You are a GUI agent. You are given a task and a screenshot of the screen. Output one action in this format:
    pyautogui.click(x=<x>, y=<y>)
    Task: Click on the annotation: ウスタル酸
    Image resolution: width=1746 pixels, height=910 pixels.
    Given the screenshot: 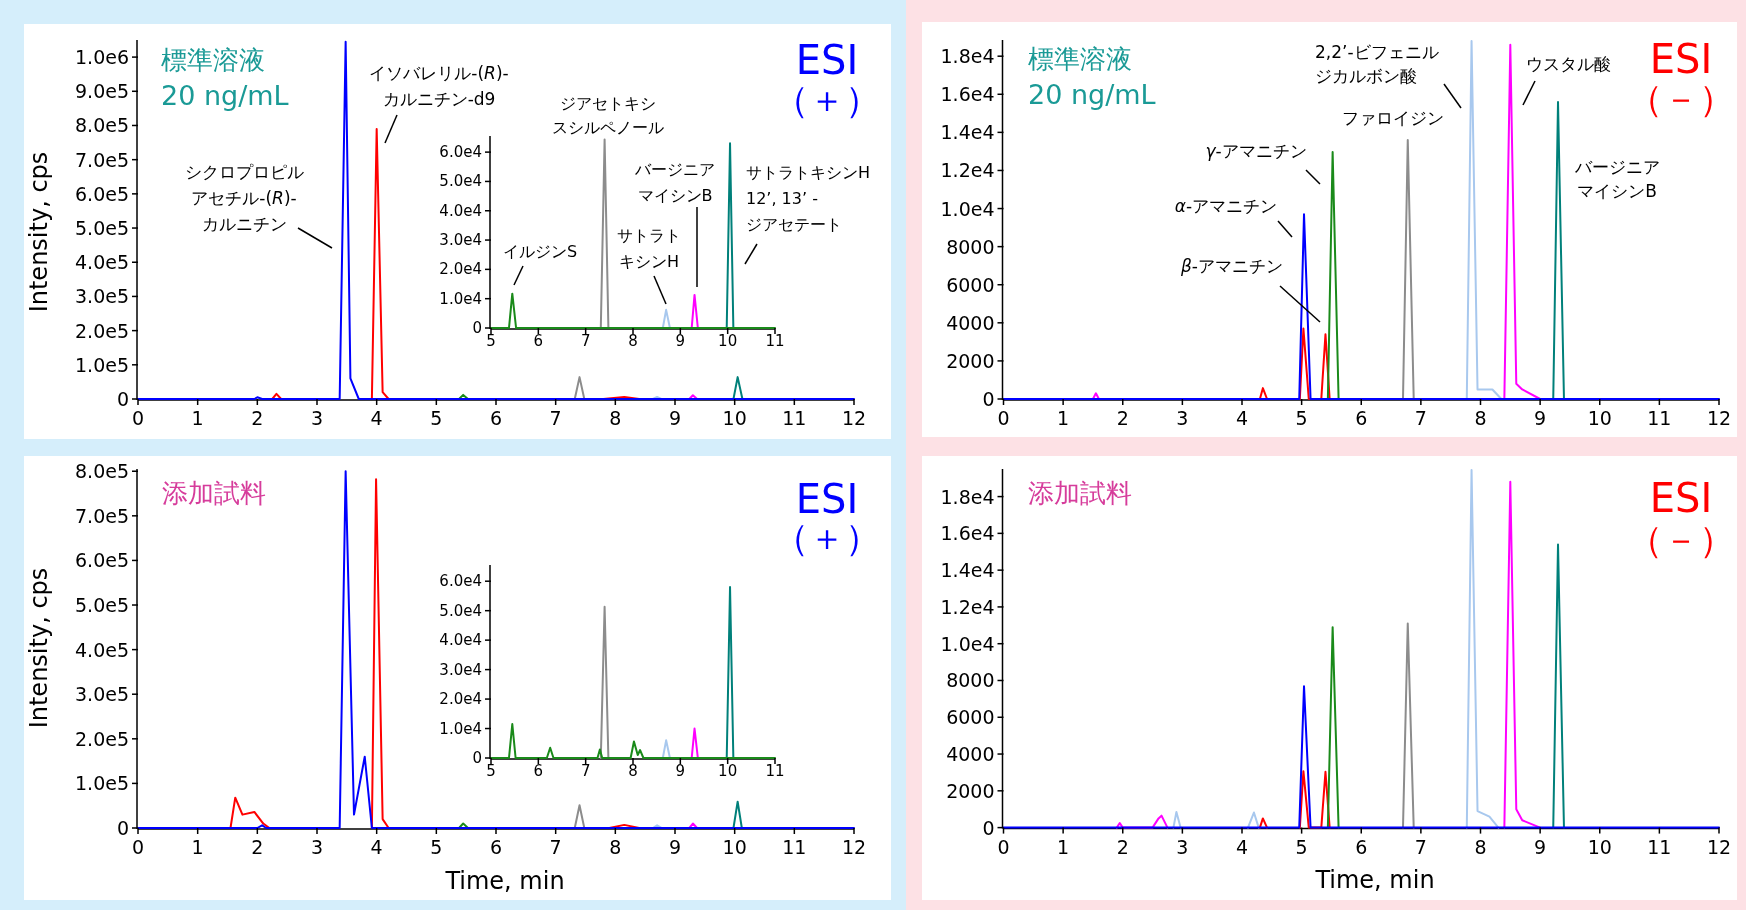 What is the action you would take?
    pyautogui.click(x=1568, y=64)
    